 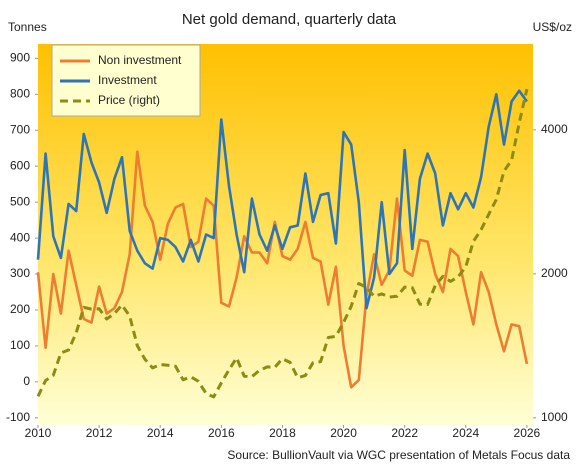 I want to click on y-tick-label: 200, so click(x=20, y=309).